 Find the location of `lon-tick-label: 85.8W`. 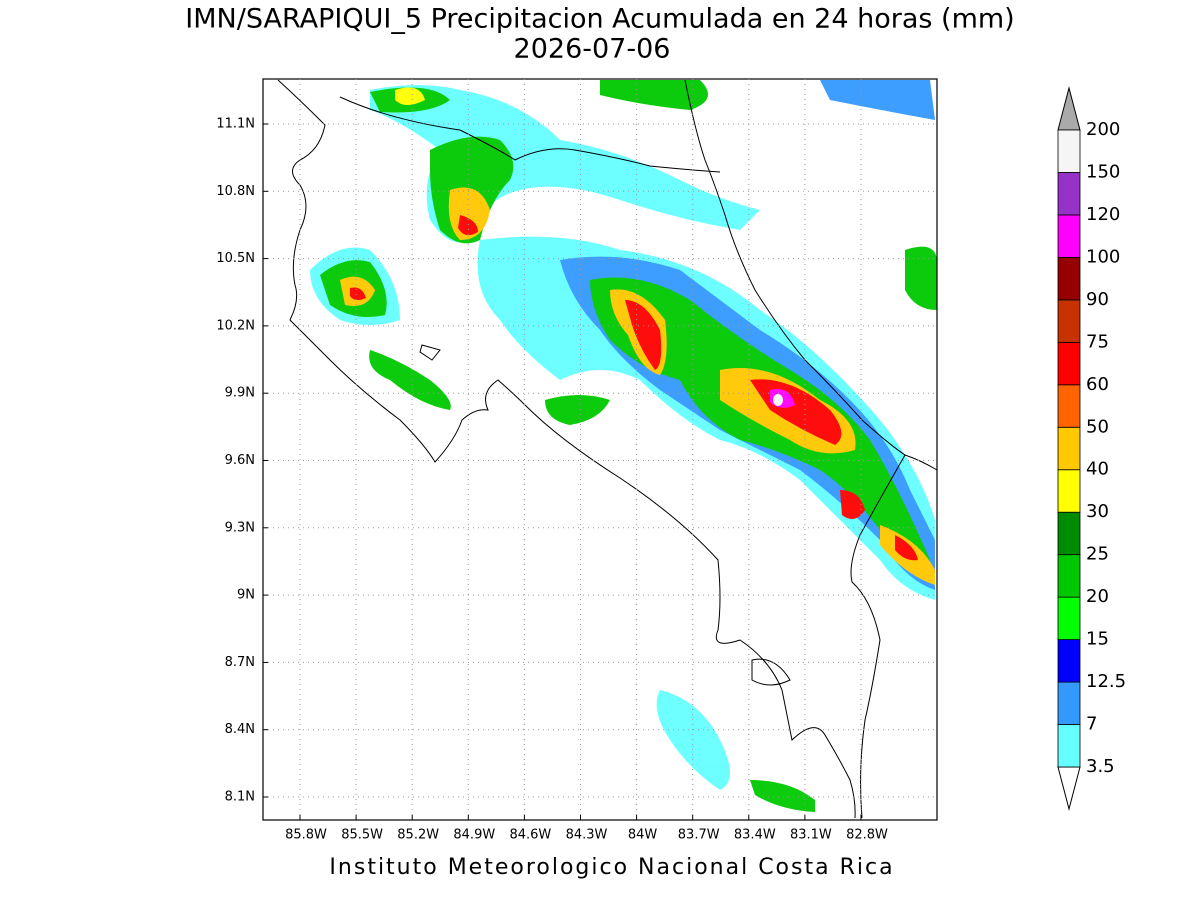

lon-tick-label: 85.8W is located at coordinates (306, 835).